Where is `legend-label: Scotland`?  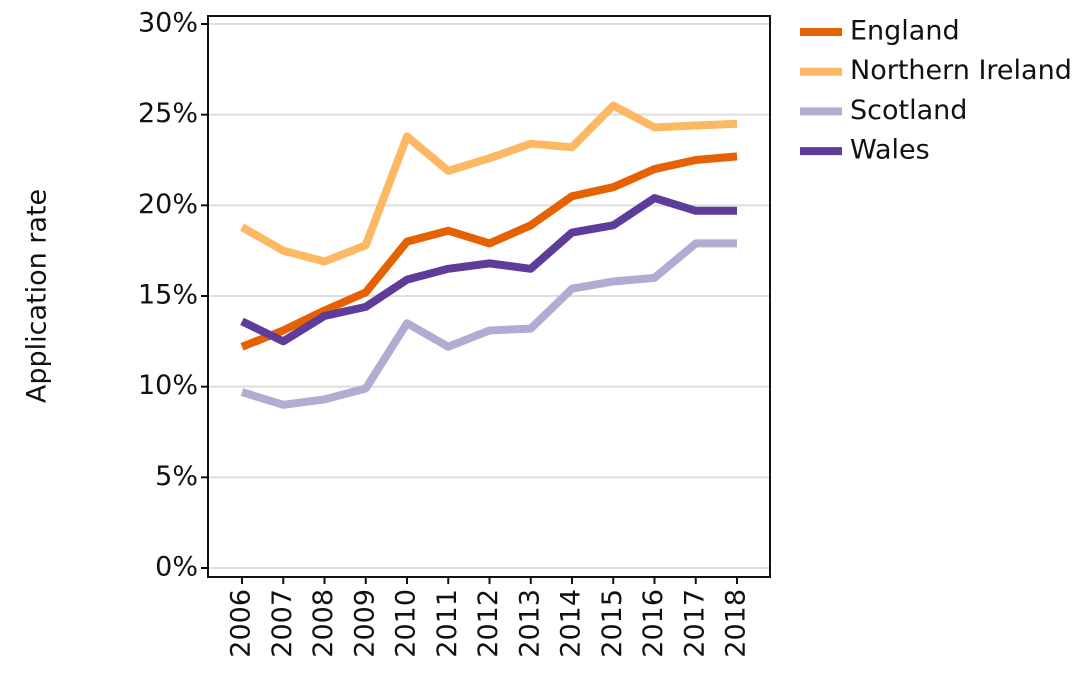 legend-label: Scotland is located at coordinates (908, 110).